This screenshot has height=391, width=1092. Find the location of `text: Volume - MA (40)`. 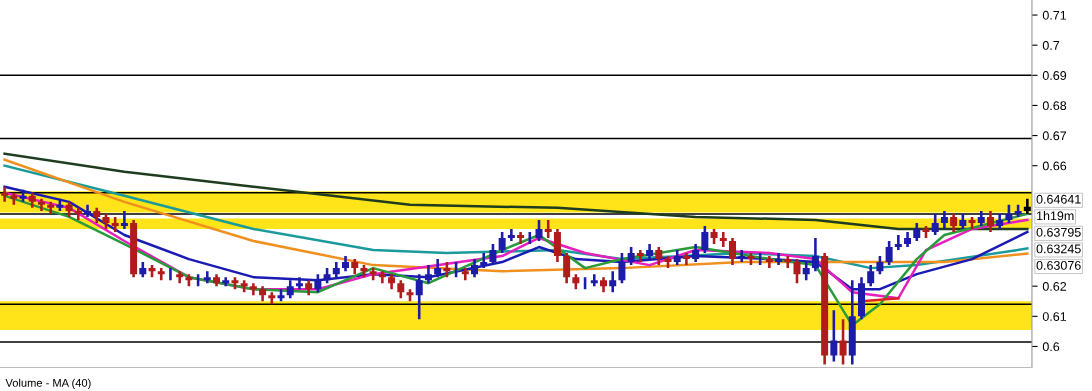

text: Volume - MA (40) is located at coordinates (48, 384).